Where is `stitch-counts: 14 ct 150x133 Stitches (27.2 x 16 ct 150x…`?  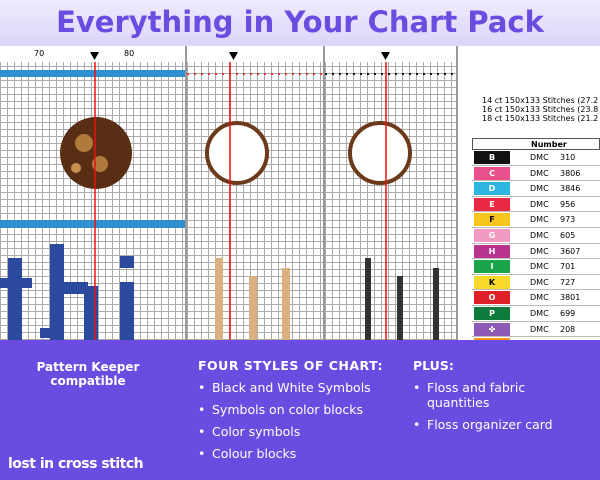 stitch-counts: 14 ct 150x133 Stitches (27.2 x 16 ct 150x… is located at coordinates (541, 109).